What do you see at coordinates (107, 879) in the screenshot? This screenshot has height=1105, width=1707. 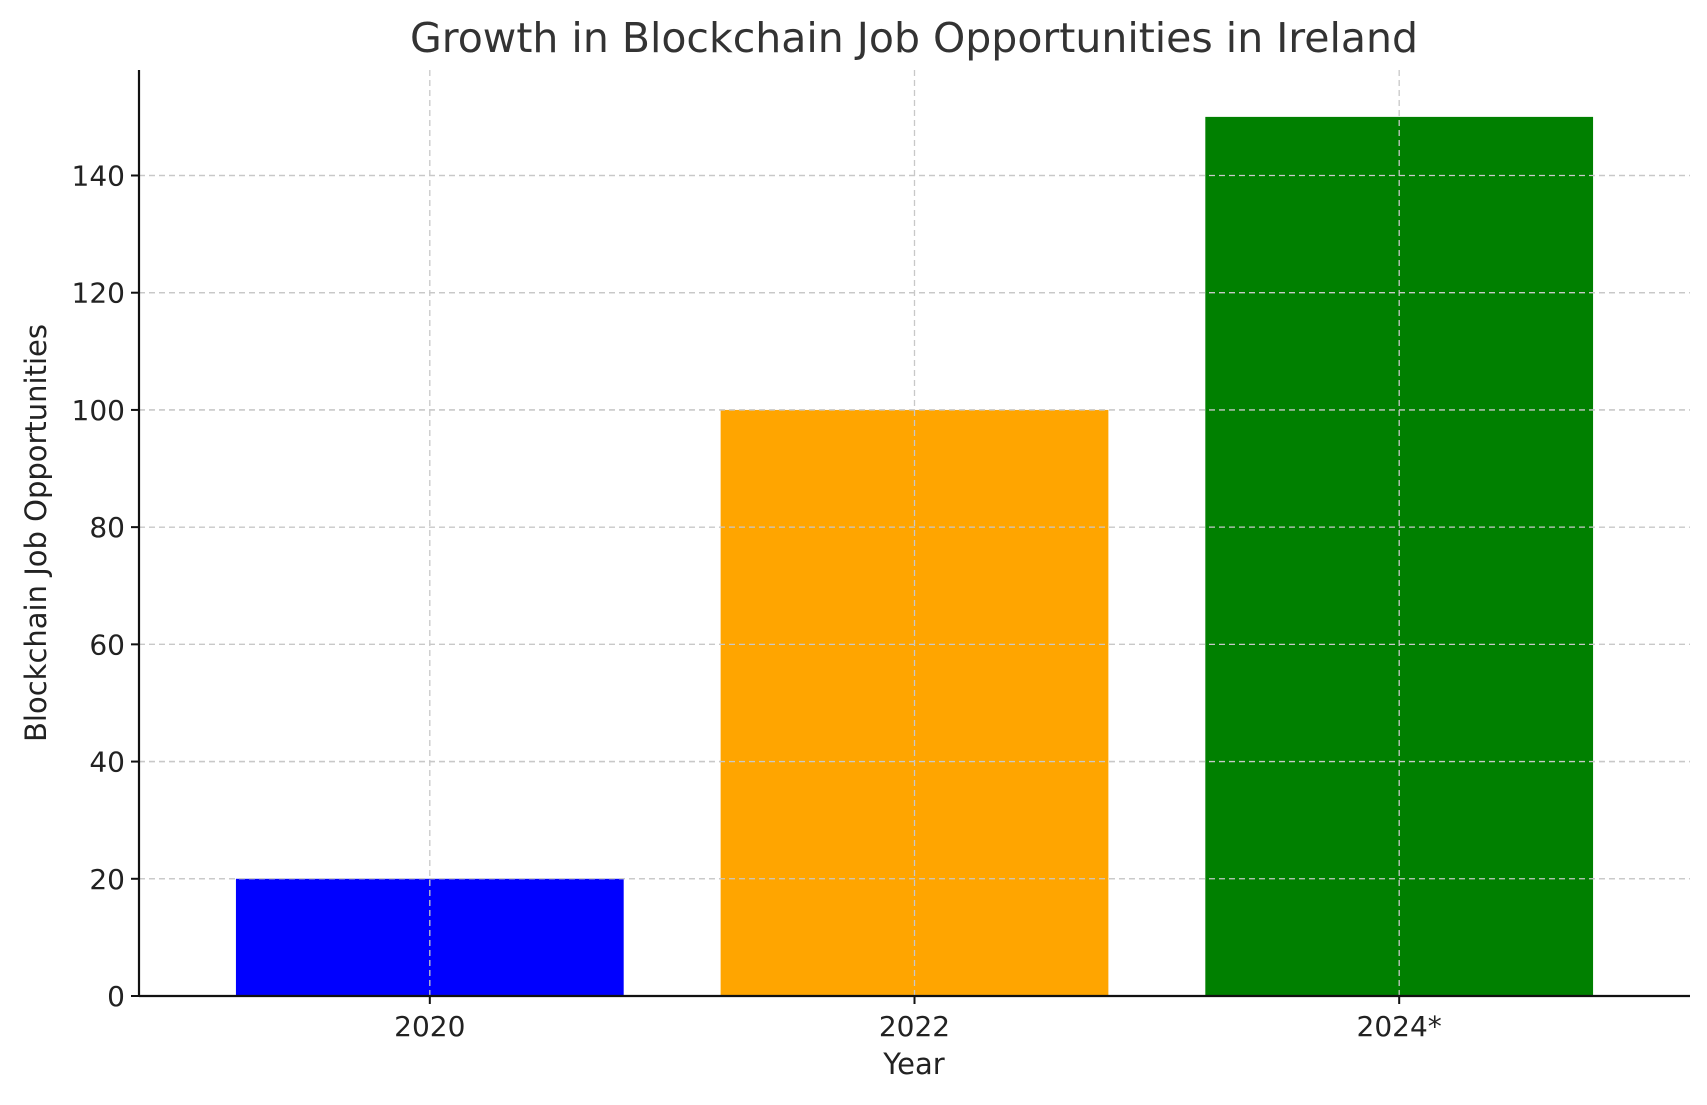 I see `y-tick-label: 20` at bounding box center [107, 879].